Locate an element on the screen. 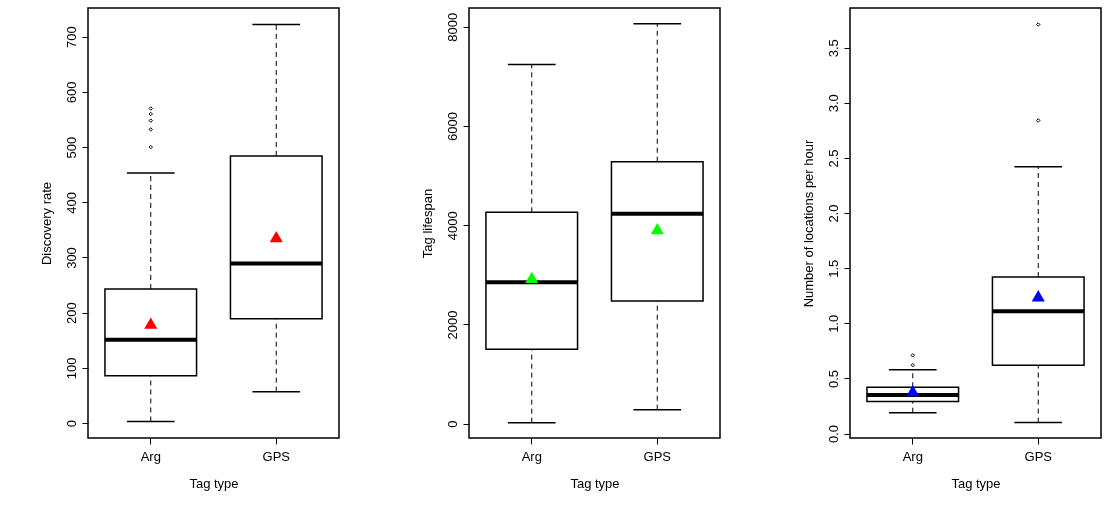 Image resolution: width=1113 pixels, height=531 pixels. y-tick-label: 100 is located at coordinates (71, 368).